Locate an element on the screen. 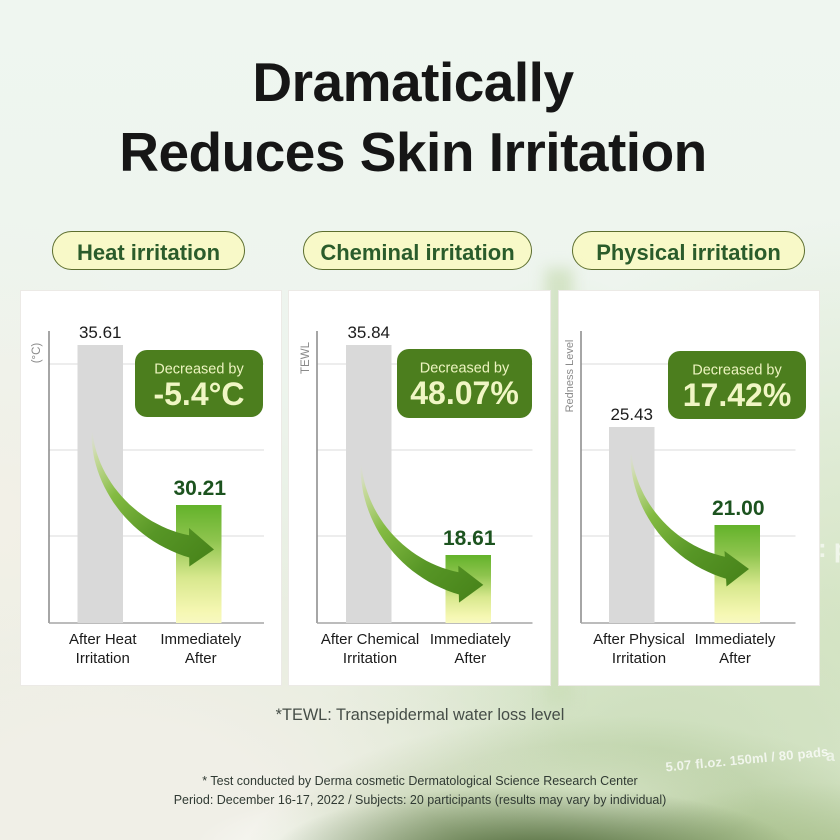 This screenshot has width=840, height=840. svg-text: After Physical is located at coordinates (639, 639).